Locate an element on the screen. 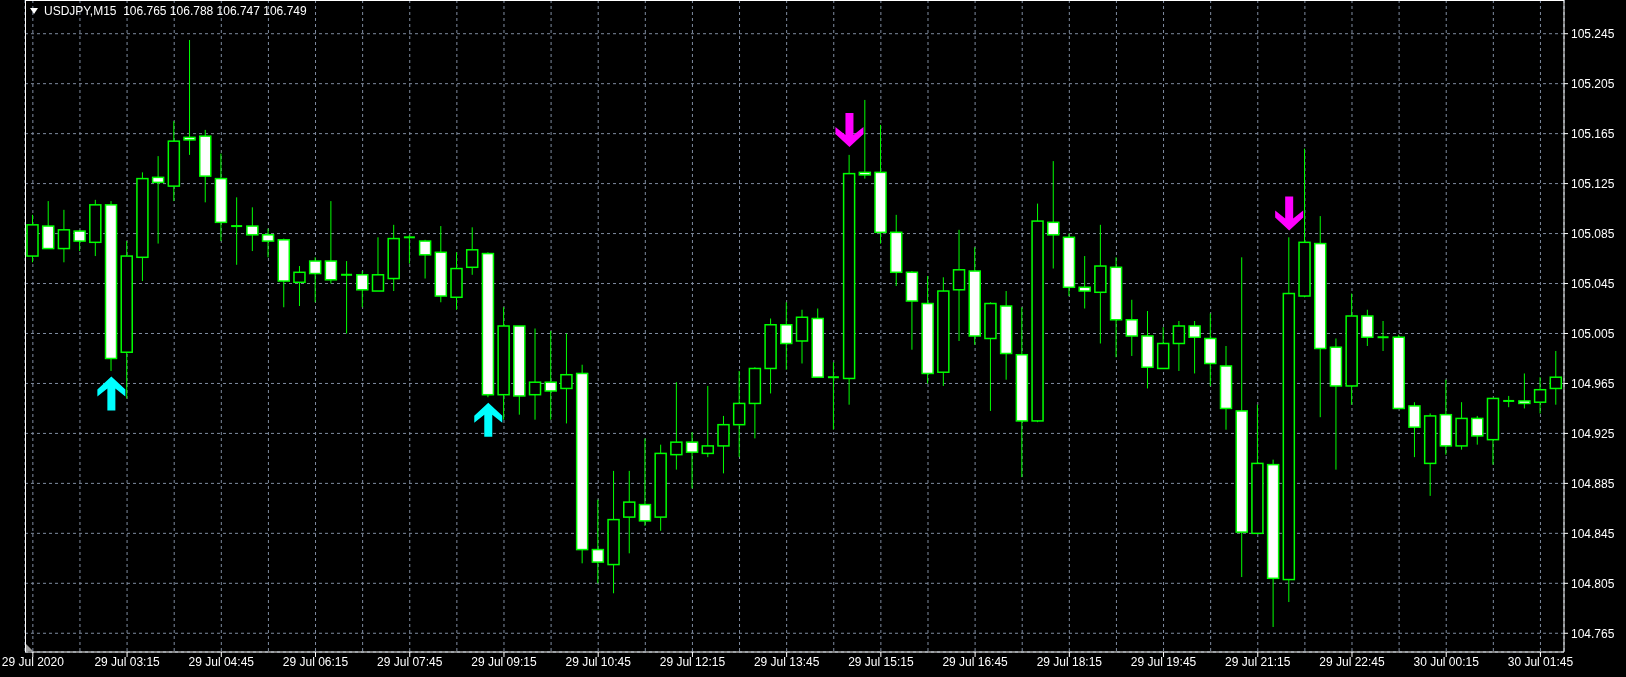 The height and width of the screenshot is (677, 1626). y-tick-label: 104.885 is located at coordinates (1593, 483).